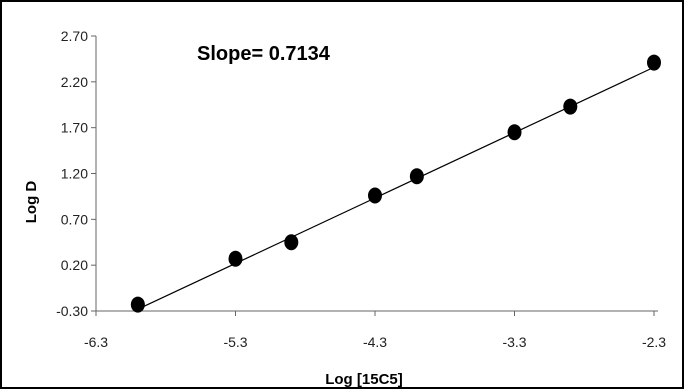  What do you see at coordinates (654, 342) in the screenshot?
I see `x-tick-label: -2.3` at bounding box center [654, 342].